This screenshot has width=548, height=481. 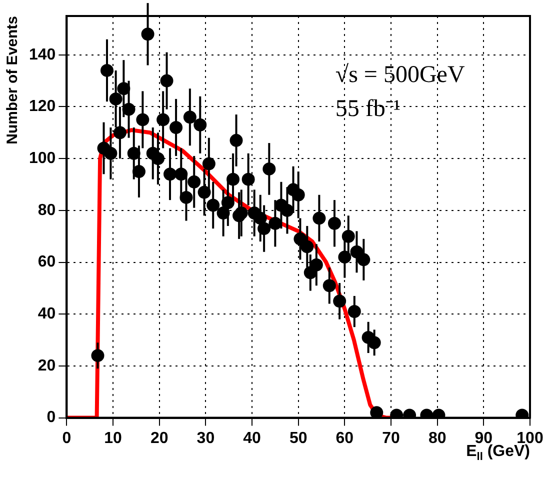 I want to click on x-tick-label: 10, so click(x=113, y=438).